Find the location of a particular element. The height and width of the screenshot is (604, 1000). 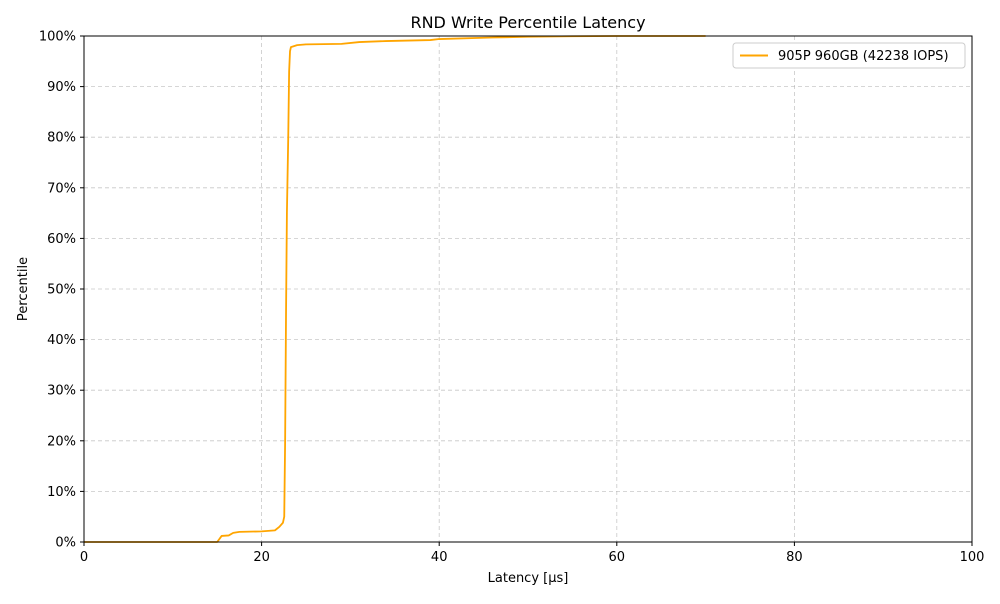

y-tick-label: 60% is located at coordinates (61, 239).